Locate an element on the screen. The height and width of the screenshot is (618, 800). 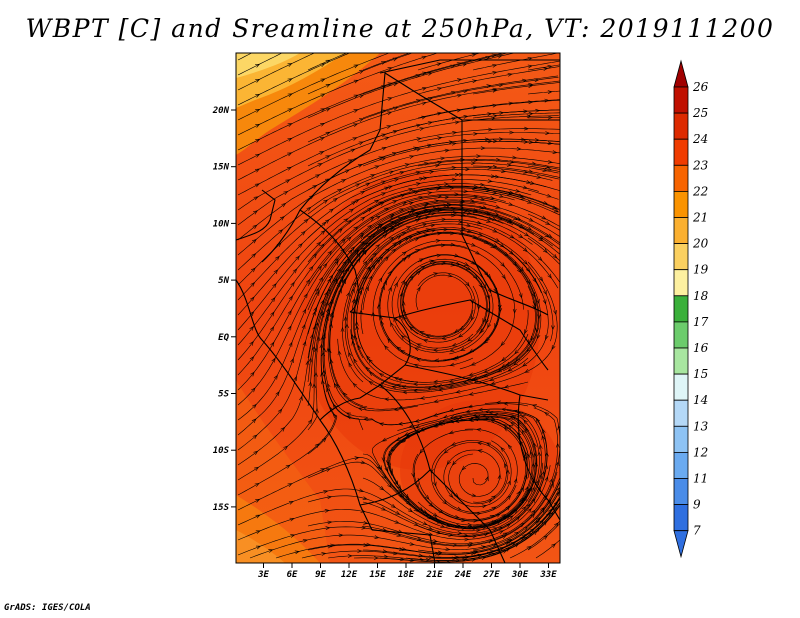
y-axis: 20N 15N 10N 5N EQ 5S 10S 15S is located at coordinates (224, 309).